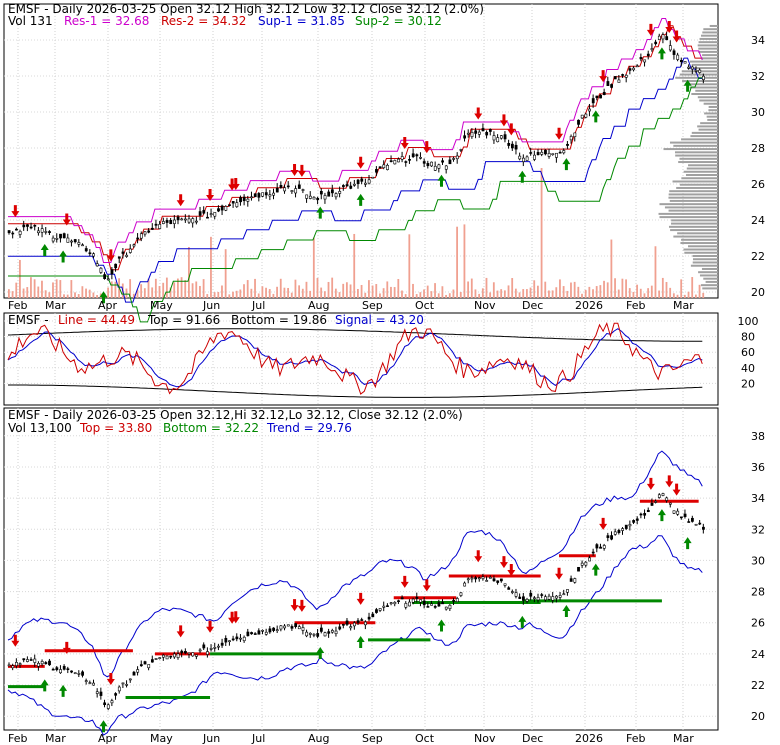 This screenshot has height=745, width=780. Describe the element at coordinates (758, 685) in the screenshot. I see `trend-y-tick-label: 22` at that location.